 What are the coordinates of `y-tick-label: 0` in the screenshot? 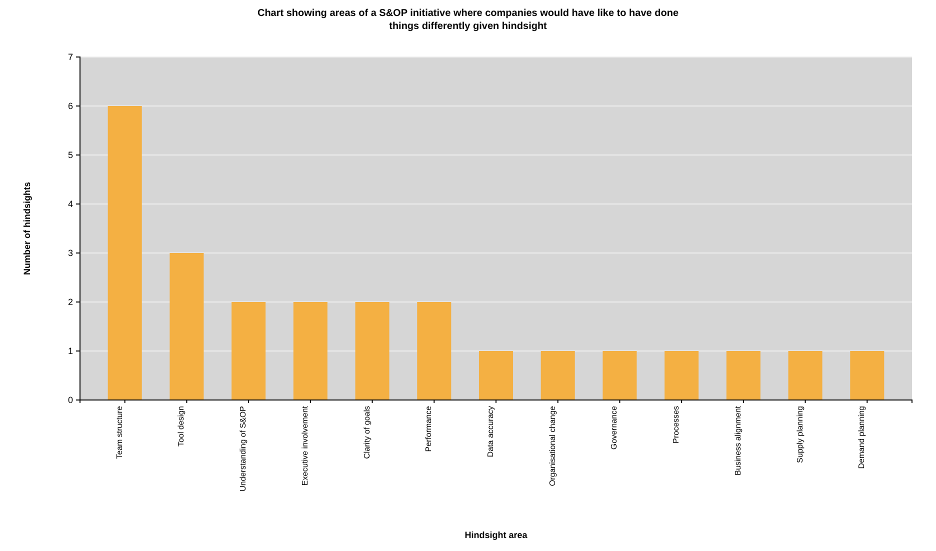 It's located at (70, 399).